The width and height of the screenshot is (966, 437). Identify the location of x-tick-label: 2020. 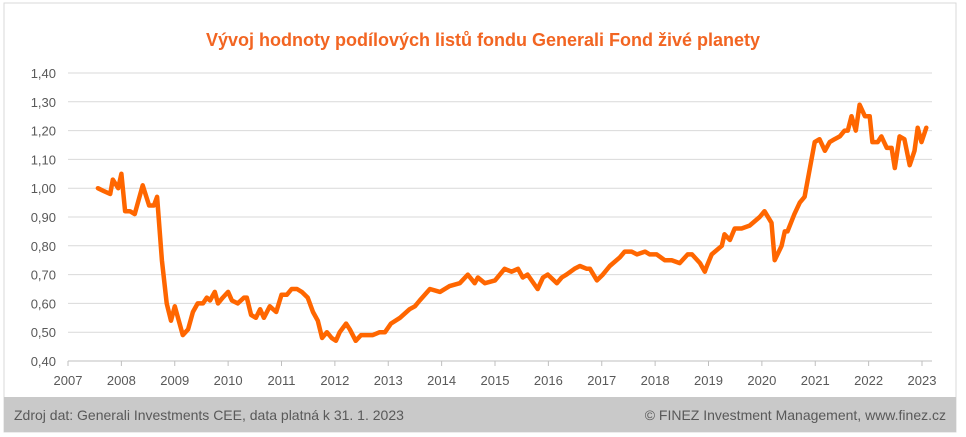
(761, 380).